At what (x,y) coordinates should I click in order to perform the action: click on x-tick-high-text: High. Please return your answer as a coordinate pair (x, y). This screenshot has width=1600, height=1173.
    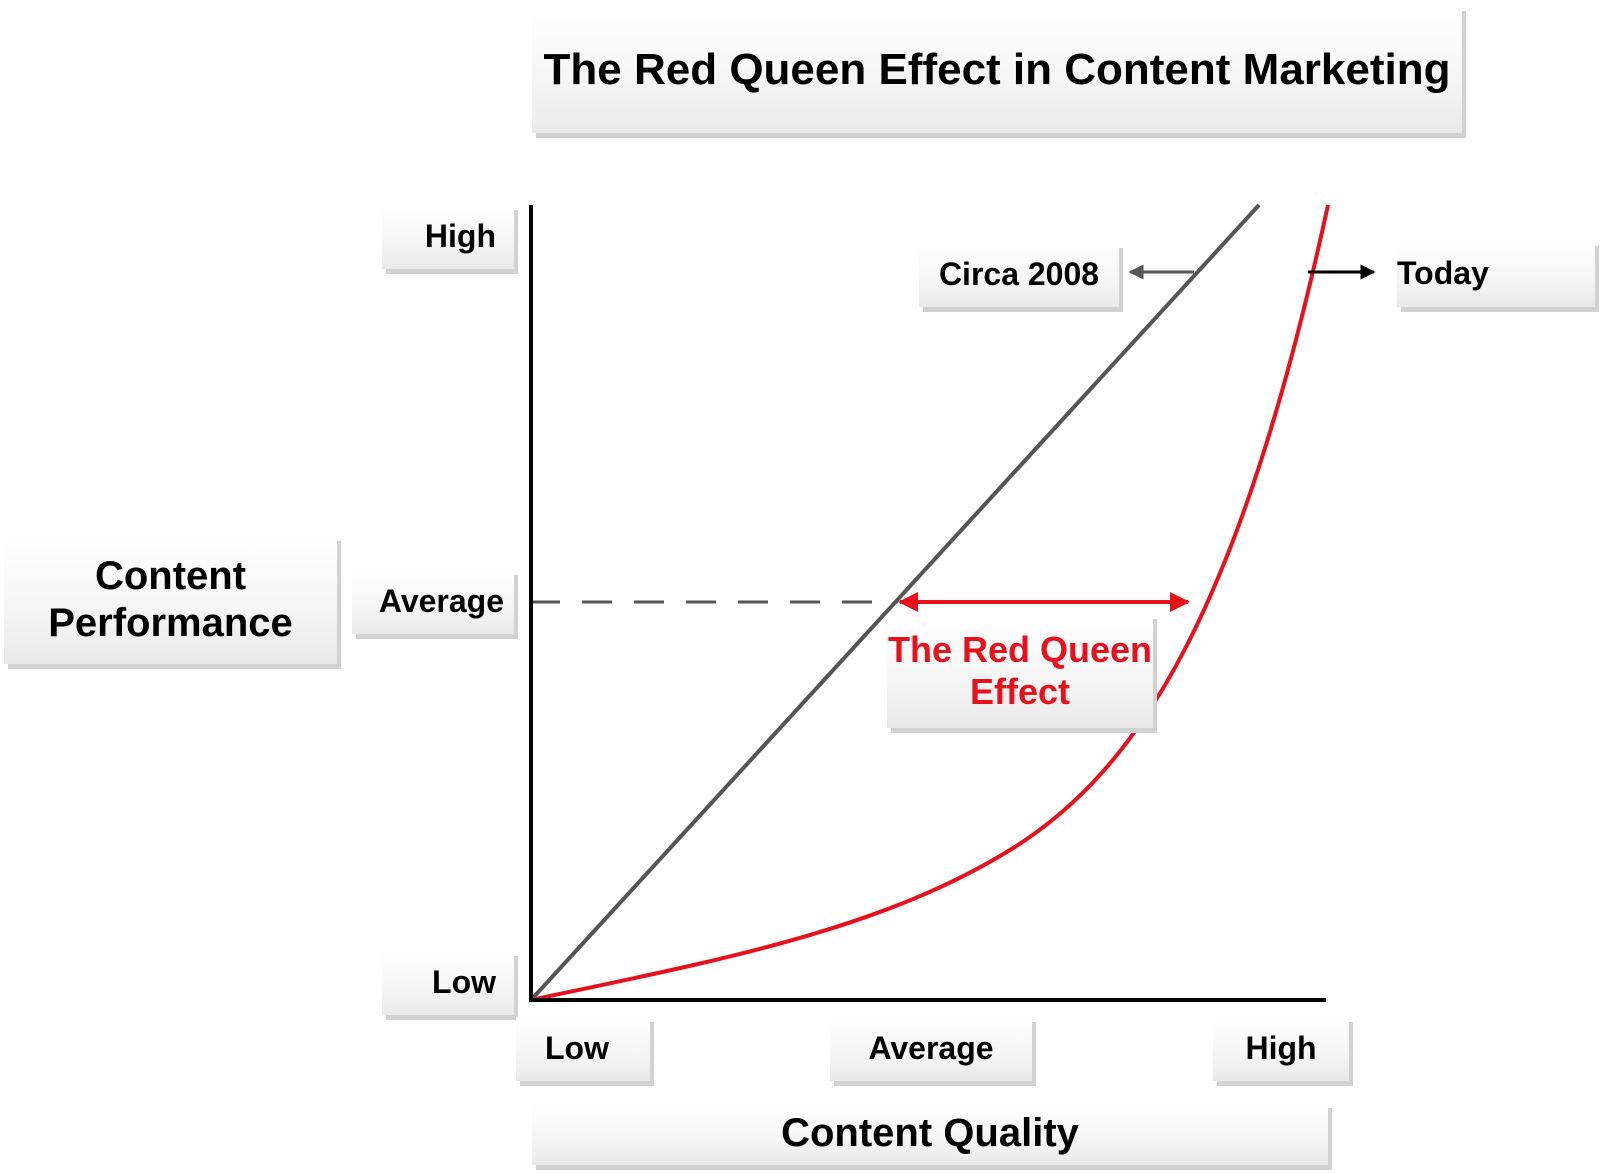
    Looking at the image, I should click on (1281, 1048).